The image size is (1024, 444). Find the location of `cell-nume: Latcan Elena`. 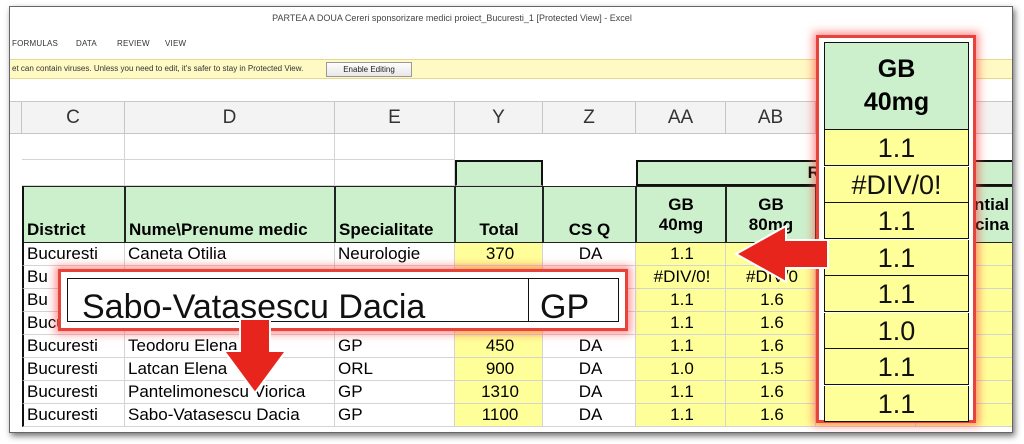

cell-nume: Latcan Elena is located at coordinates (230, 369).